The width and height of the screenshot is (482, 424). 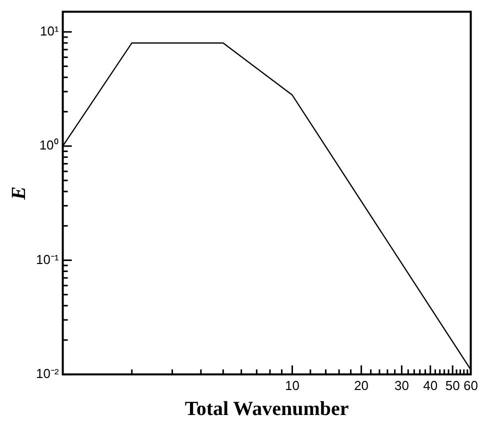 What do you see at coordinates (48, 373) in the screenshot?
I see `y-tick-label: 10⁻²` at bounding box center [48, 373].